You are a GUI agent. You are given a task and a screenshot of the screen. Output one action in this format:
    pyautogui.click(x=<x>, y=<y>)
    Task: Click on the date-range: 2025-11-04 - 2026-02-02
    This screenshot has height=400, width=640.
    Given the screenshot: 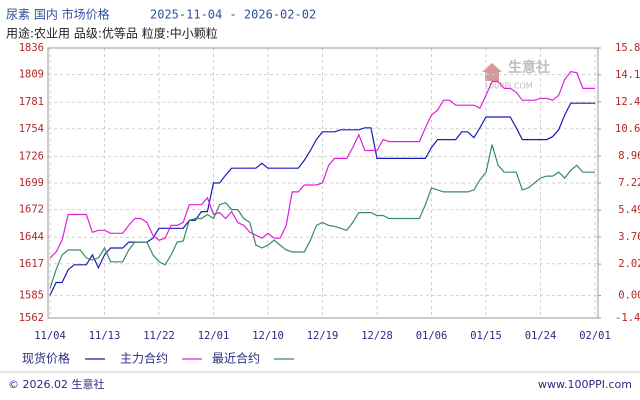 What is the action you would take?
    pyautogui.click(x=233, y=15)
    